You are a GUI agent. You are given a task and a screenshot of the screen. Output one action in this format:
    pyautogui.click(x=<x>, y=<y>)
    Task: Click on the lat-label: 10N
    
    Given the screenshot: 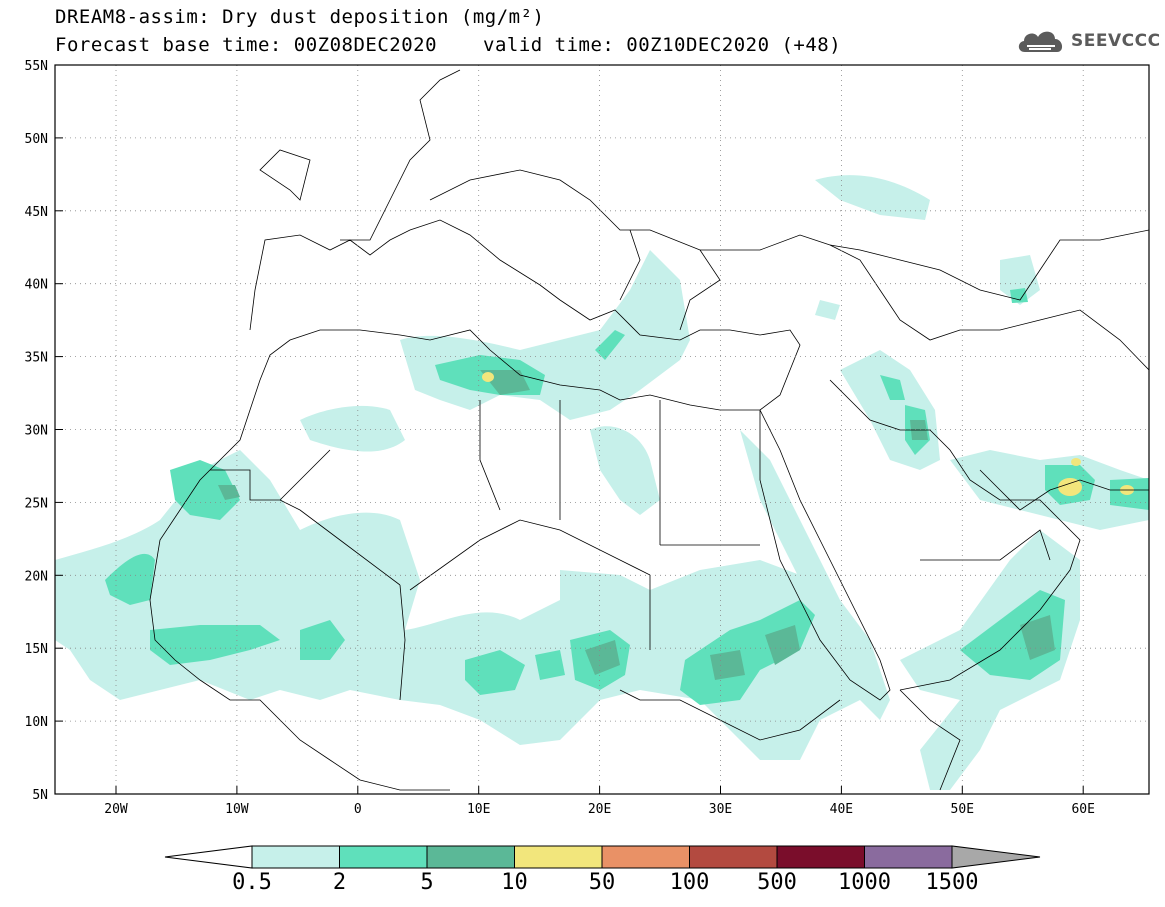 What is the action you would take?
    pyautogui.click(x=36, y=722)
    